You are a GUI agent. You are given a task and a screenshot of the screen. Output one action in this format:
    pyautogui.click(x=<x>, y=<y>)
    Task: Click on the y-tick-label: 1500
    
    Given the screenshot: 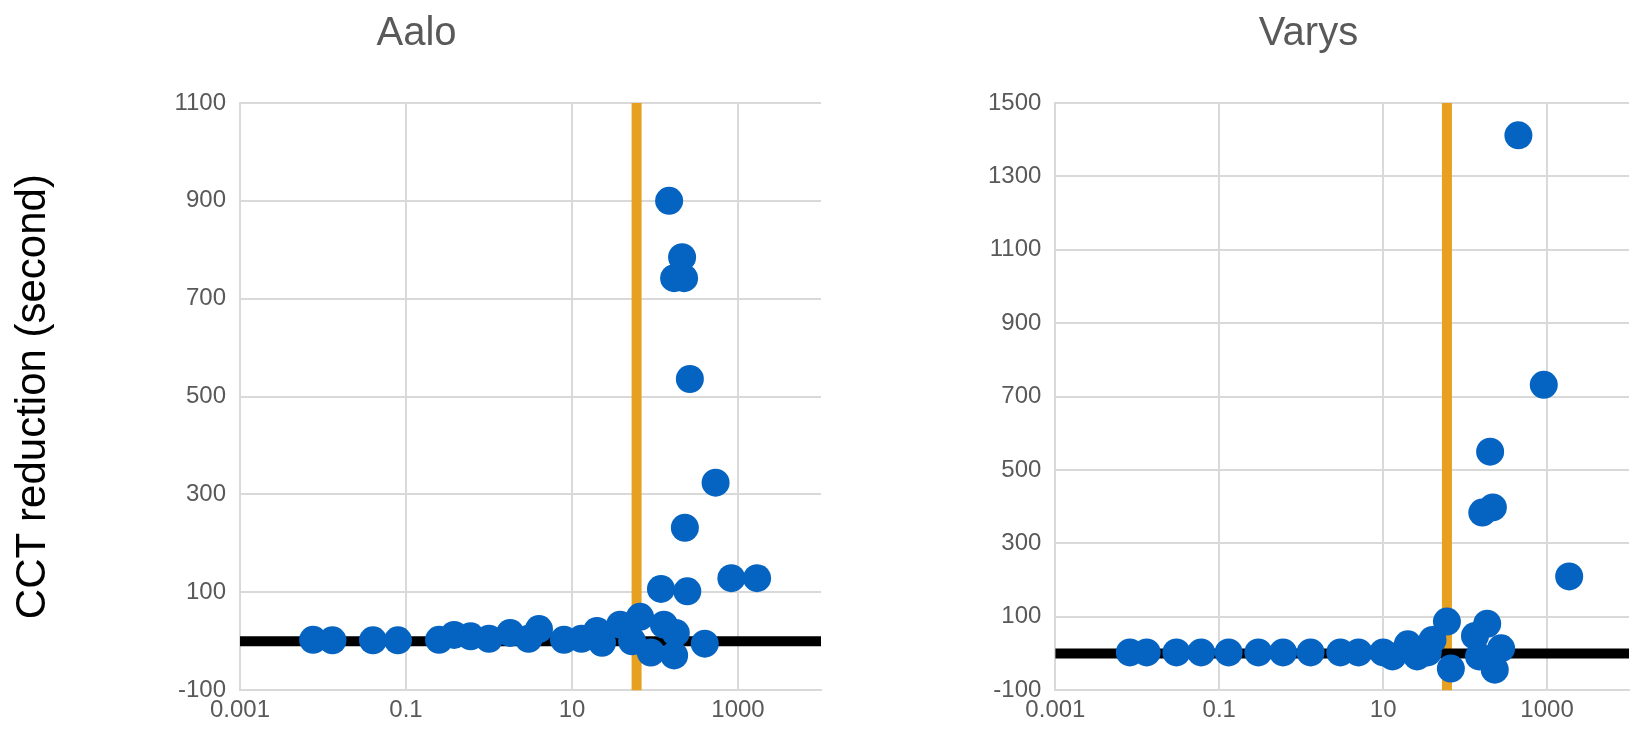 What is the action you would take?
    pyautogui.click(x=1015, y=101)
    